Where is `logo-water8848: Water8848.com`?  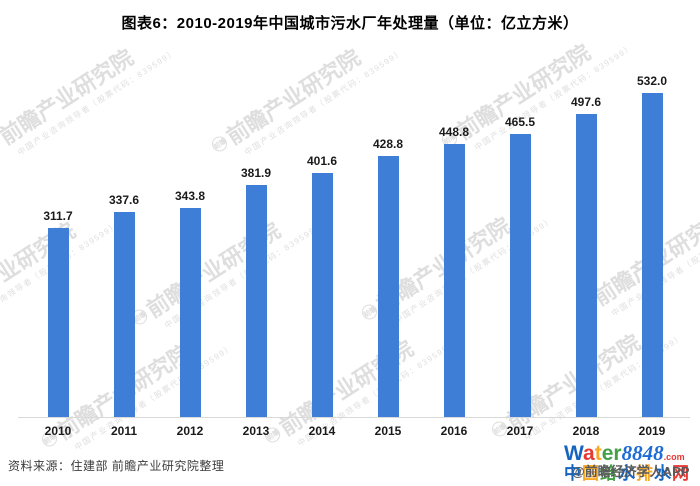 logo-water8848: Water8848.com is located at coordinates (627, 453).